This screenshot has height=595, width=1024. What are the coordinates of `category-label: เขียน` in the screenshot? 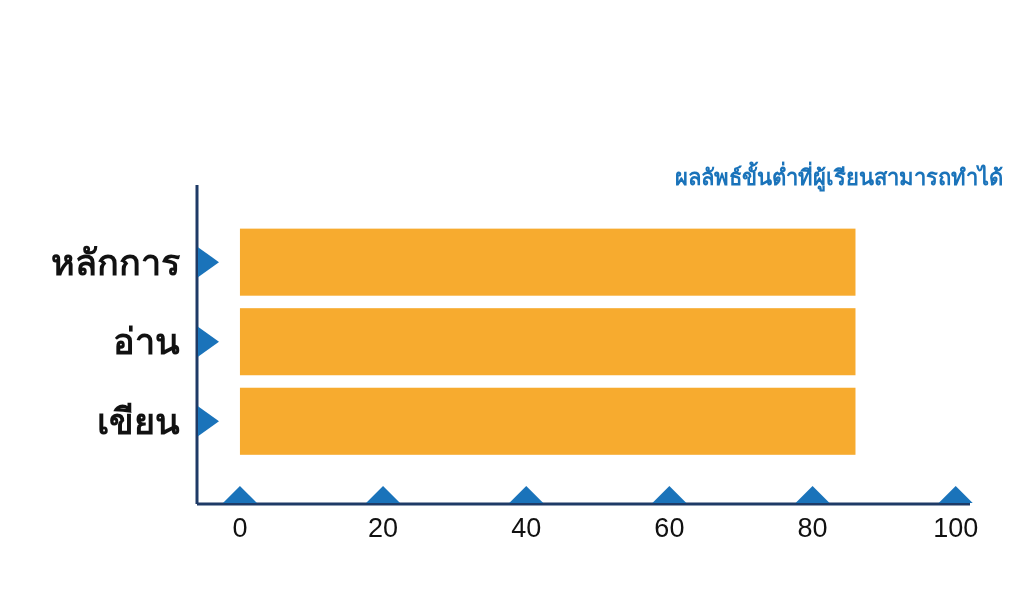 It's located at (138, 421).